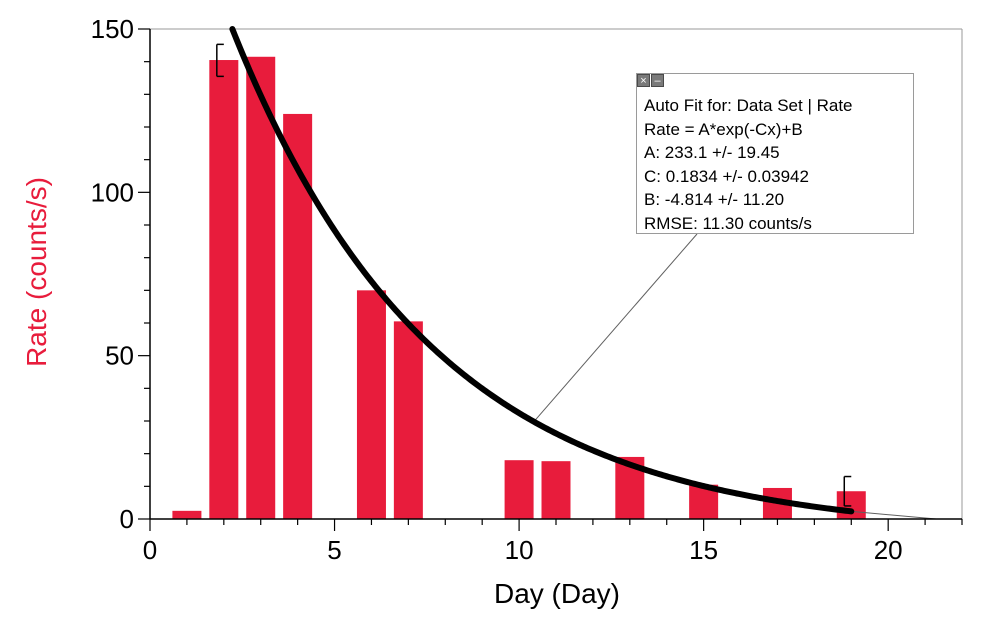  I want to click on y-tick-label-0: 0, so click(127, 519).